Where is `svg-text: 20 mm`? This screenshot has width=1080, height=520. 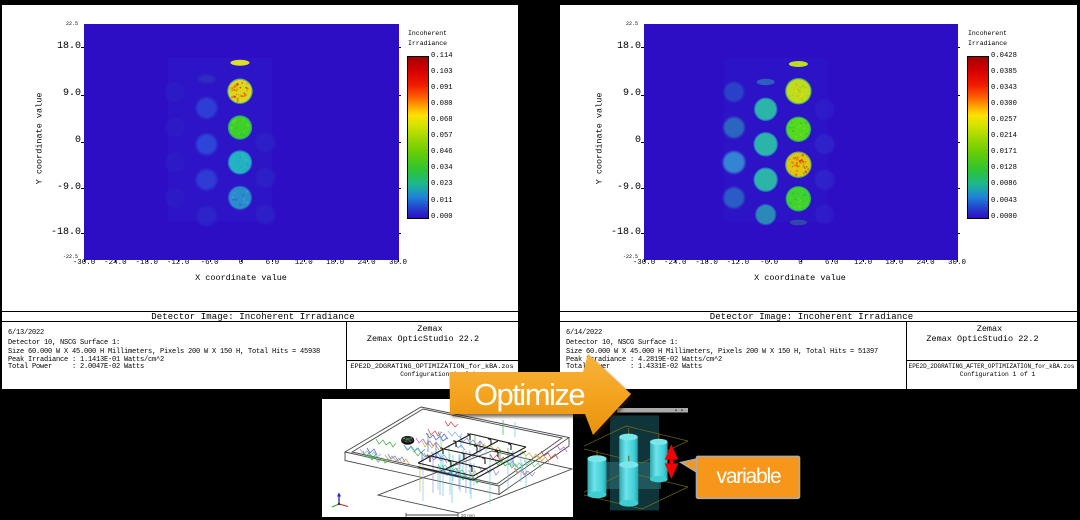 svg-text: 20 mm is located at coordinates (468, 515).